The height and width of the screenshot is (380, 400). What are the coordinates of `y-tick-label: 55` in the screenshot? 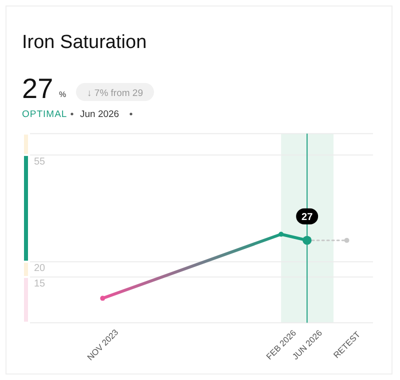 It's located at (40, 162).